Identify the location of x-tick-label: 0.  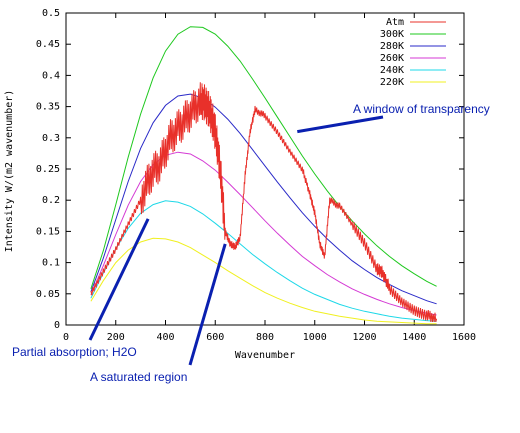
(66, 337).